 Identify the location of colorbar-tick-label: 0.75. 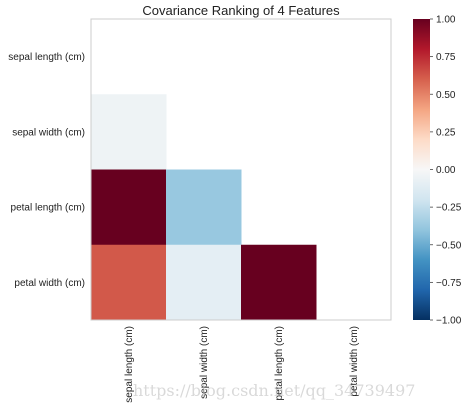
(446, 57).